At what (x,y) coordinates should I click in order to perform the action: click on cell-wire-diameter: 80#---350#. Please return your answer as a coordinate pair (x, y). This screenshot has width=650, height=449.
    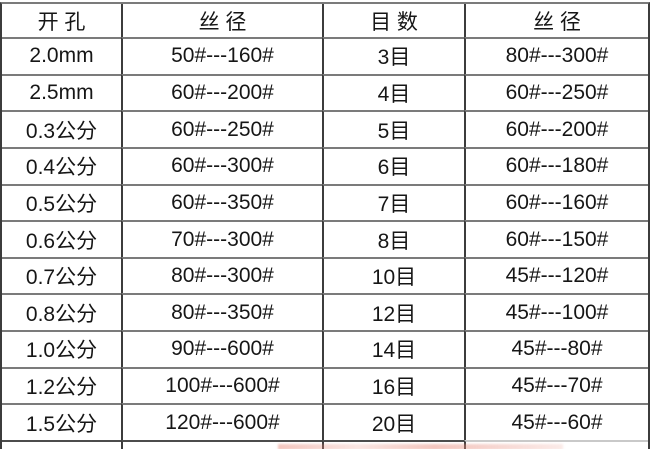
    Looking at the image, I should click on (221, 312).